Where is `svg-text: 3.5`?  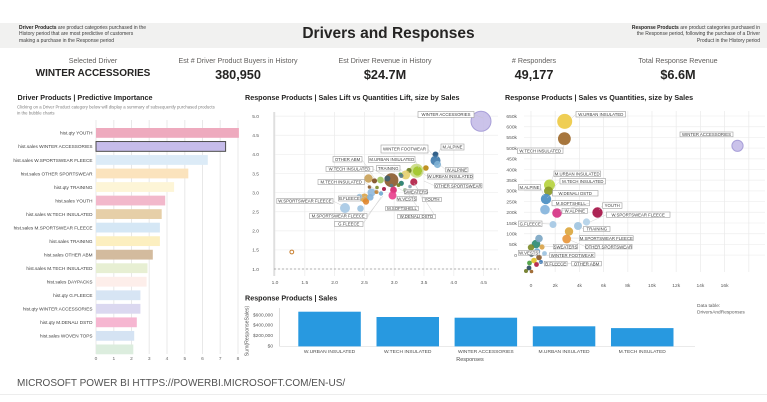 svg-text: 3.5 is located at coordinates (255, 174).